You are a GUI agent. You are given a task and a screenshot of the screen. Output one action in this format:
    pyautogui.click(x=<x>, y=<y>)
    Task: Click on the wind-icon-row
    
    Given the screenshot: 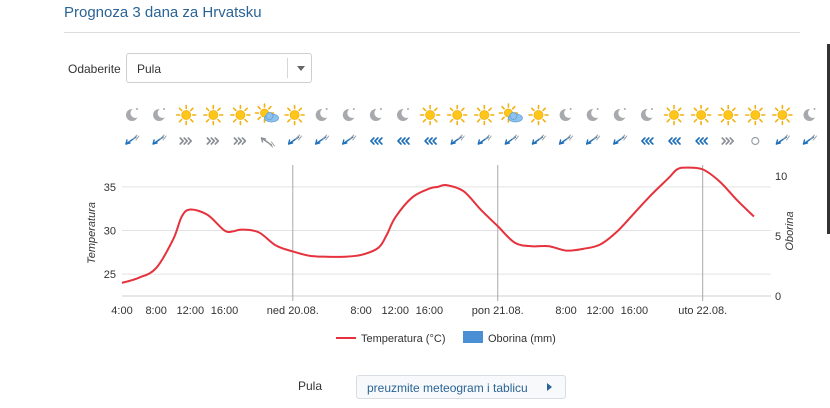 What is the action you would take?
    pyautogui.click(x=471, y=141)
    